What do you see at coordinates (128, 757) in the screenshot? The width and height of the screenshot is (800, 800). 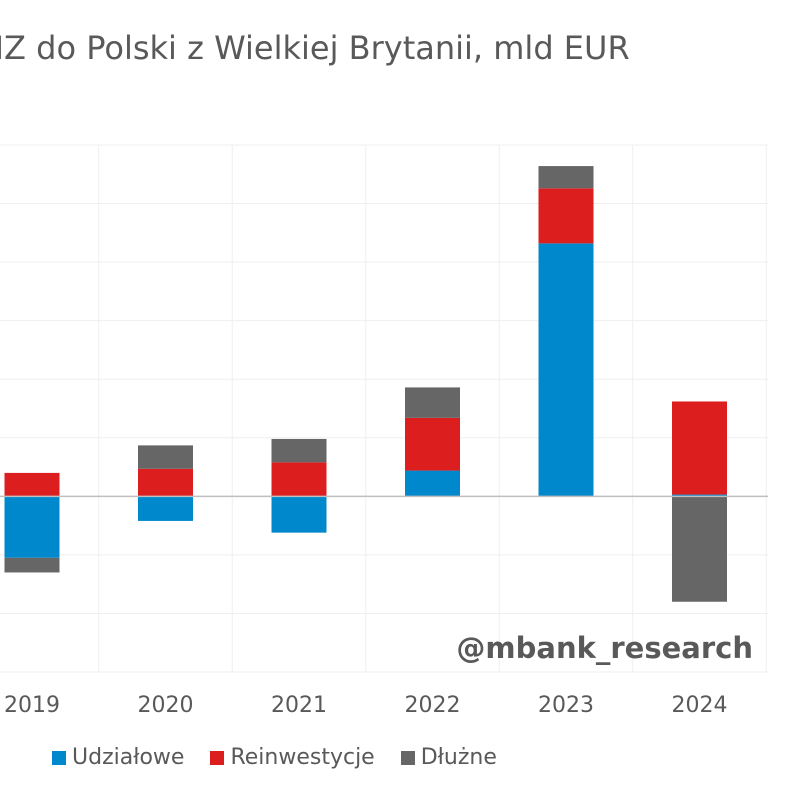 I see `legend-label-udzialowe: Udziałowe` at bounding box center [128, 757].